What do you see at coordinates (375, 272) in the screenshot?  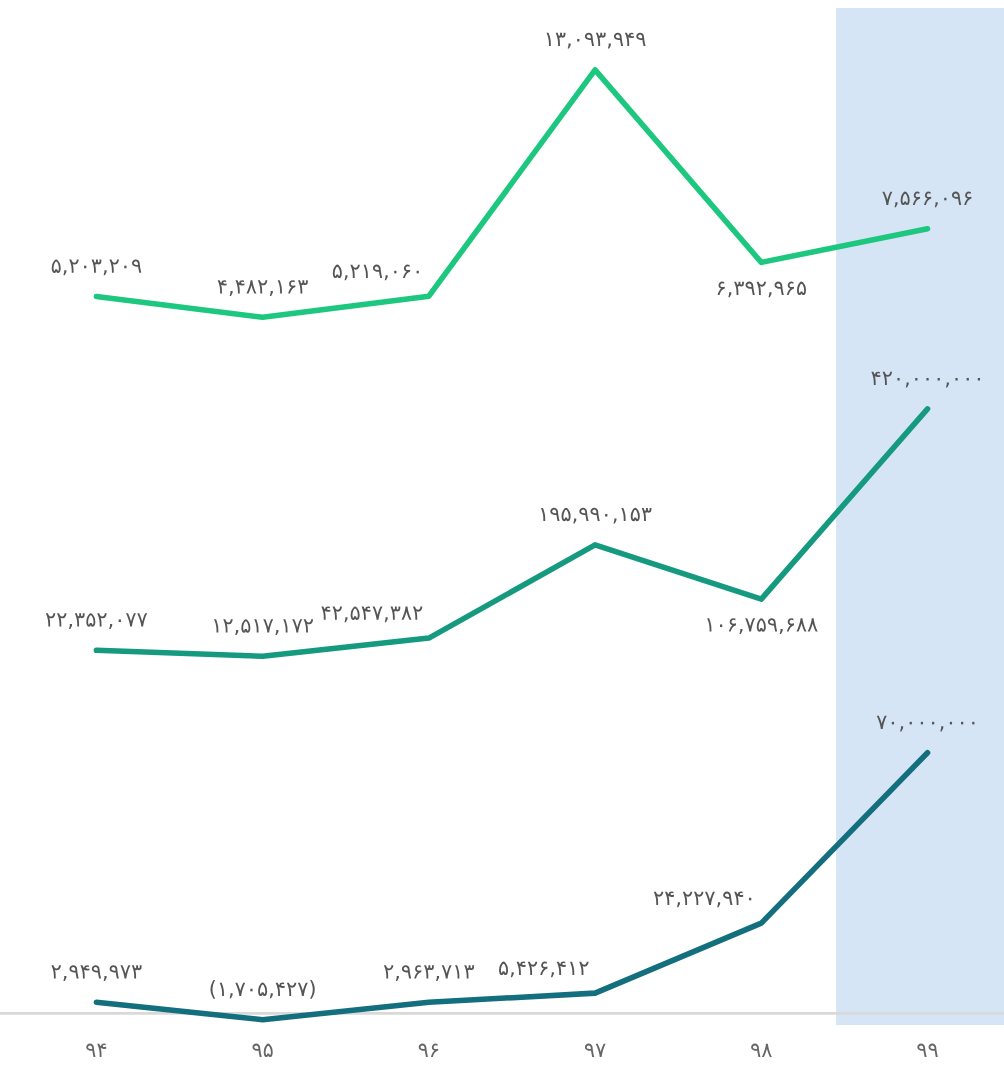 I see `data-label: ۵,۲۱۹,۰۶۰` at bounding box center [375, 272].